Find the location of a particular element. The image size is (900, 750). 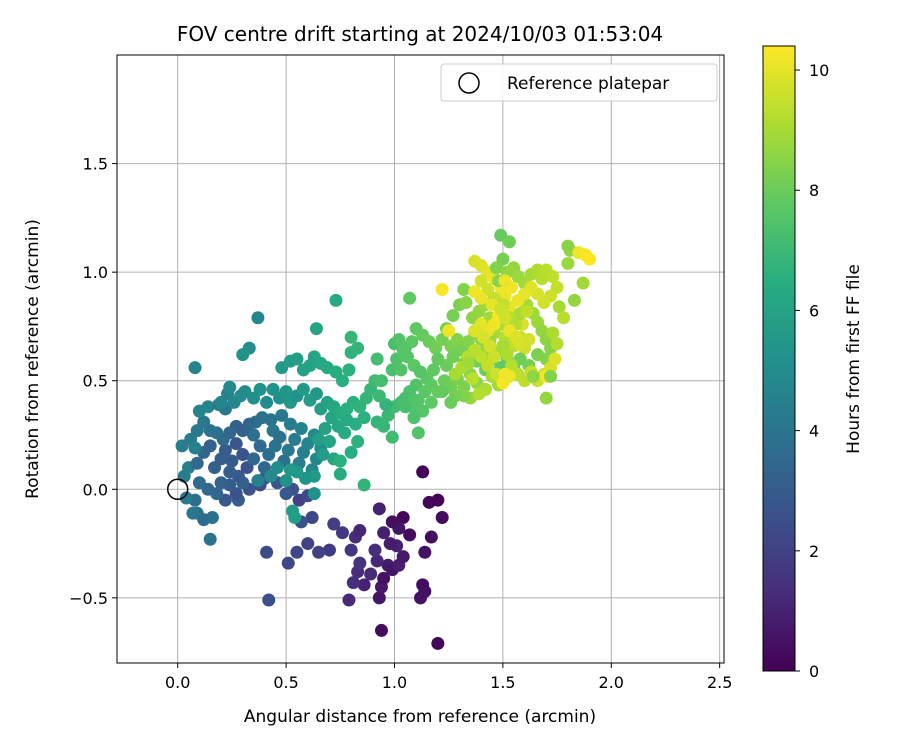

legend-box is located at coordinates (579, 82).